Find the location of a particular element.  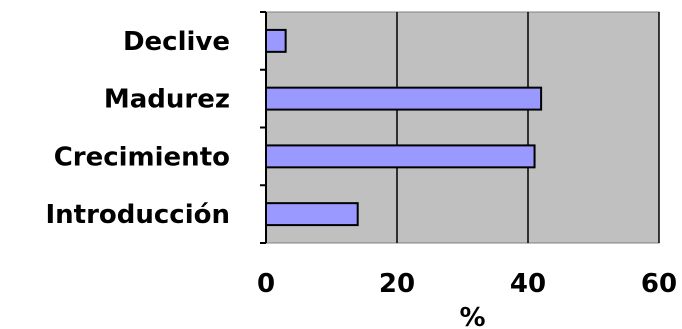

category-label: Declive is located at coordinates (176, 42).